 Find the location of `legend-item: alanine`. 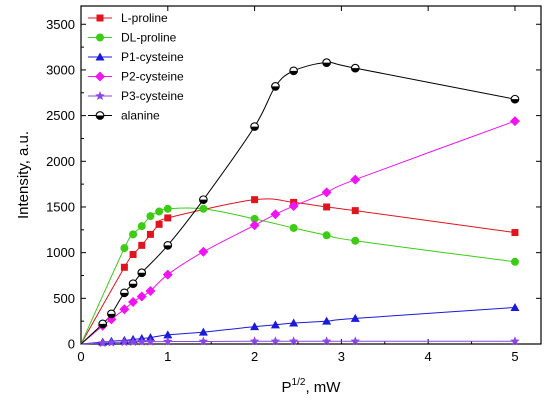

legend-item: alanine is located at coordinates (124, 116).